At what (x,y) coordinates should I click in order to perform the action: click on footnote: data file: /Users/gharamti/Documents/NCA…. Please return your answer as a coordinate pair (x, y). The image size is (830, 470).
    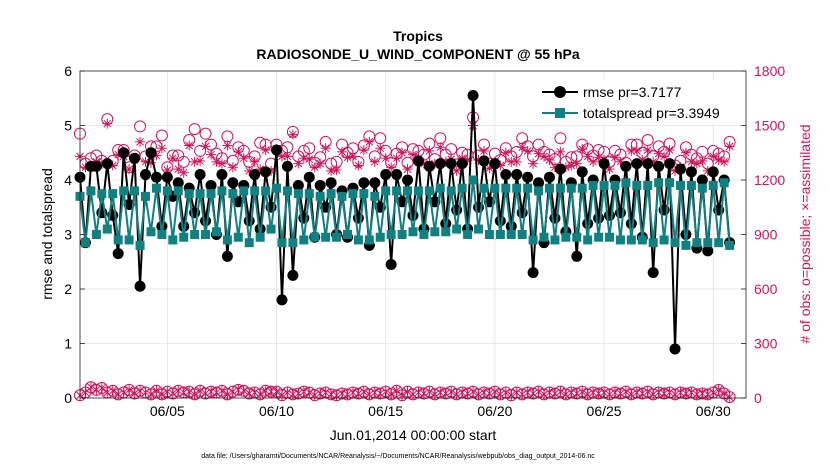
    Looking at the image, I should click on (398, 456).